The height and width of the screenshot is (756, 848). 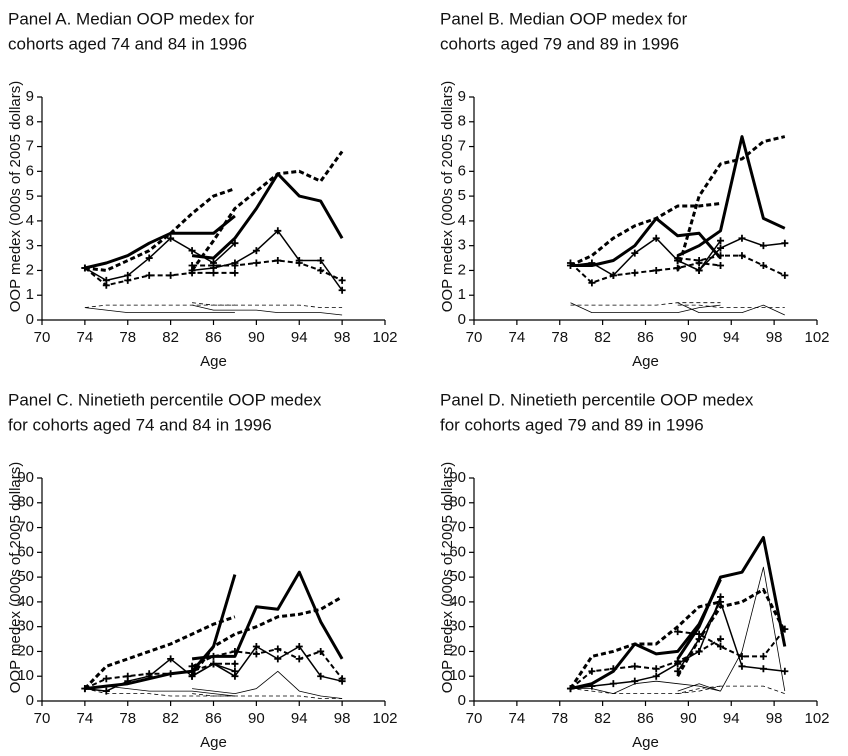 What do you see at coordinates (127, 337) in the screenshot?
I see `x-tick-label: 78` at bounding box center [127, 337].